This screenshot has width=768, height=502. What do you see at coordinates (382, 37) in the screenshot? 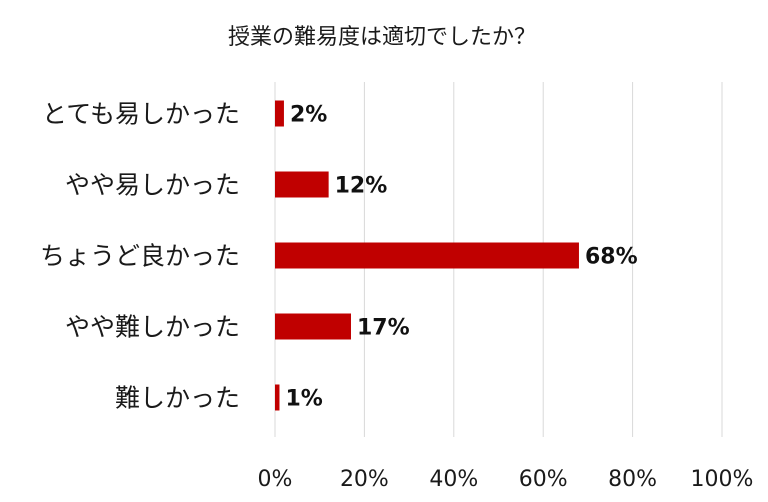
I see `chart-title: 授業の難易度は適切でしたか？` at bounding box center [382, 37].